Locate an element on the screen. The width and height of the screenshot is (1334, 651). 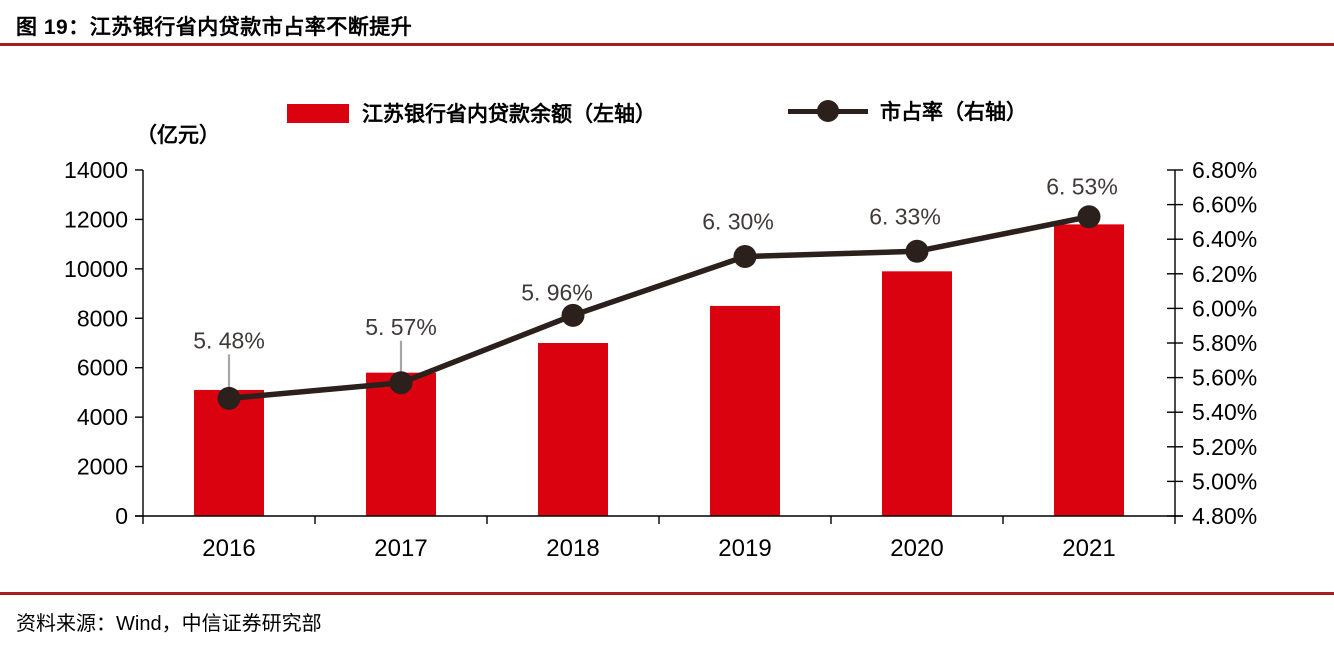
x-label-2021: 2021 is located at coordinates (1088, 548).